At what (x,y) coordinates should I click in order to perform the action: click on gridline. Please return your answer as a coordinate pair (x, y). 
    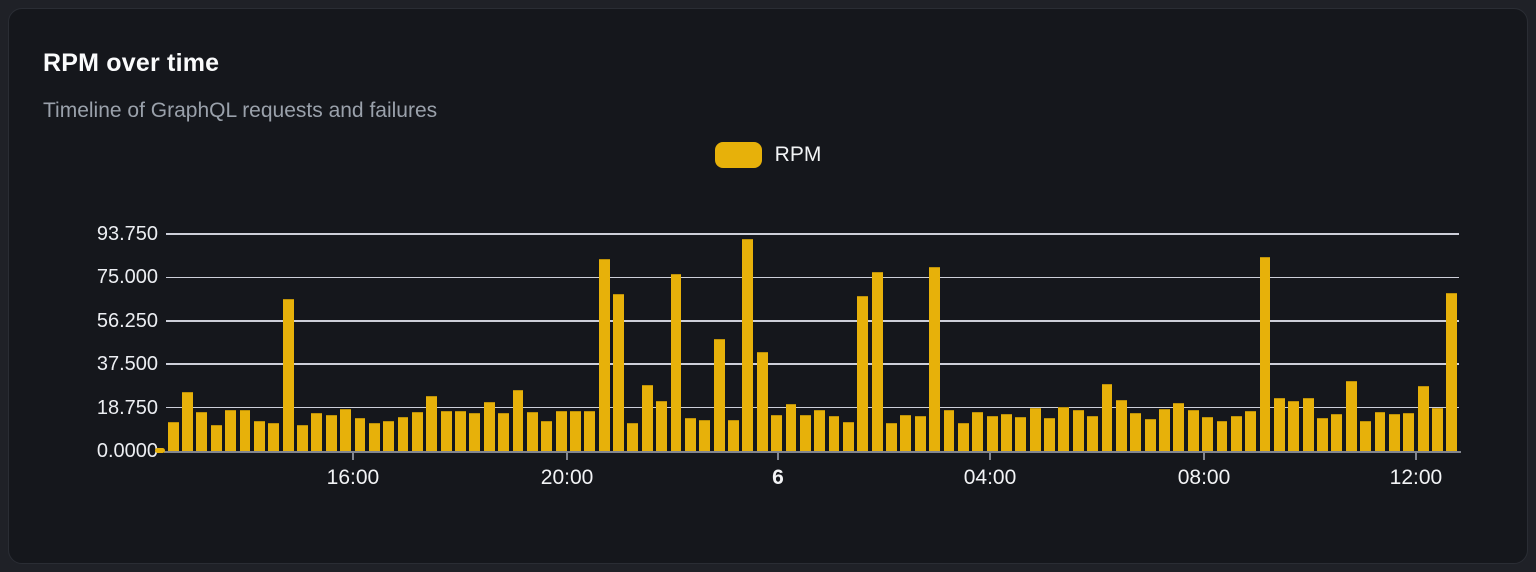
    Looking at the image, I should click on (812, 277).